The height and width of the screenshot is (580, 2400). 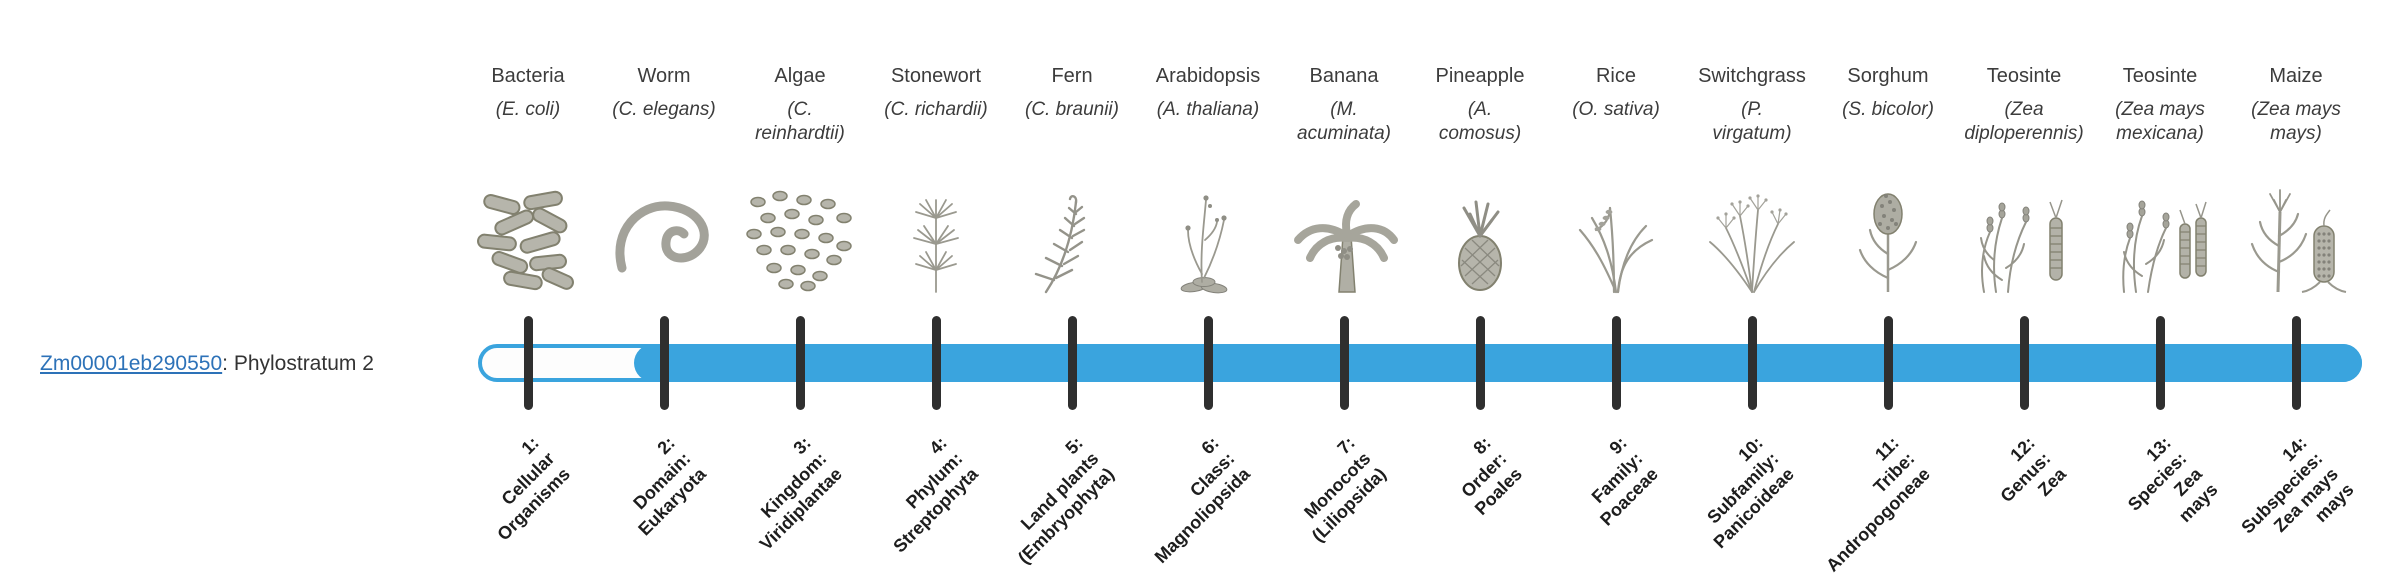 What do you see at coordinates (1888, 76) in the screenshot?
I see `organism-common-name: Sorghum` at bounding box center [1888, 76].